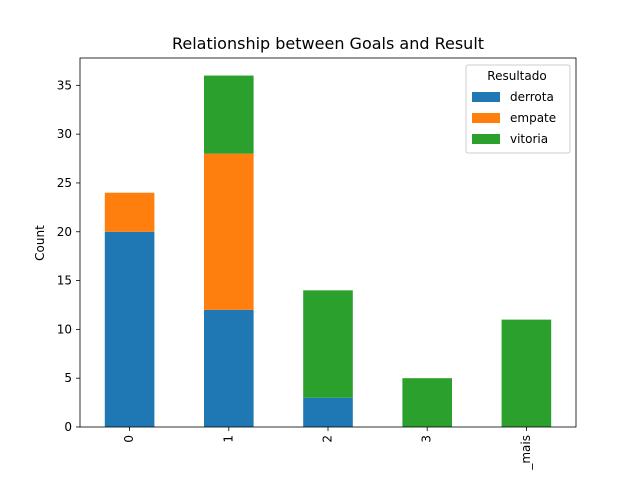 The width and height of the screenshot is (640, 480). Describe the element at coordinates (486, 118) in the screenshot. I see `legend-swatch-empate` at that location.